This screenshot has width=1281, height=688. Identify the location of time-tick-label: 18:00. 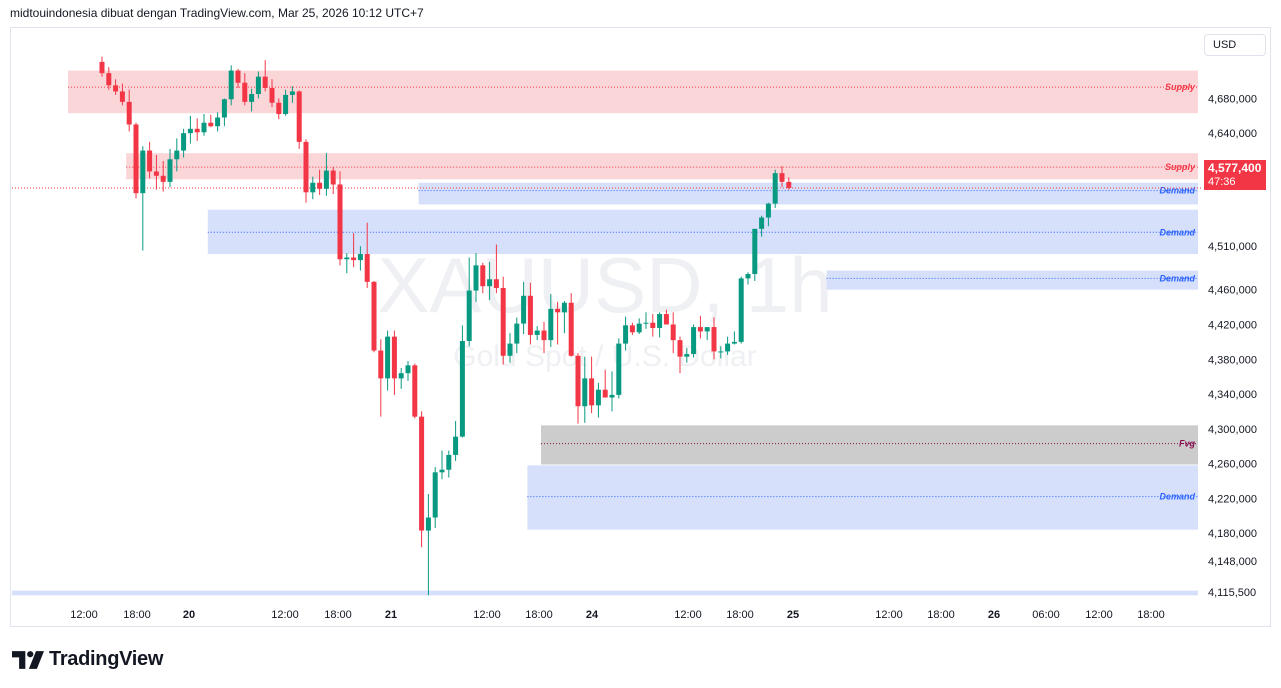
(338, 615).